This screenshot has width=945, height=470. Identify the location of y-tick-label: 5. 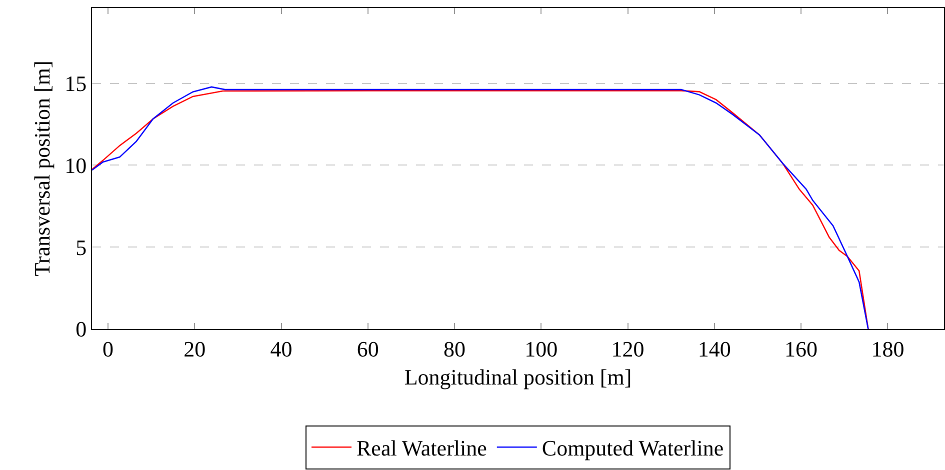
(81, 247).